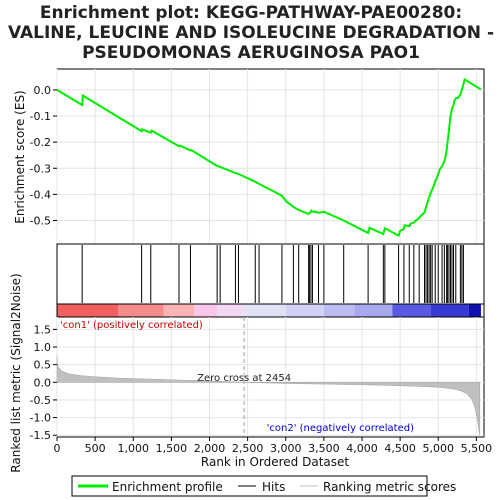 Image resolution: width=500 pixels, height=500 pixels. What do you see at coordinates (134, 448) in the screenshot?
I see `x-tick-label: 1,000` at bounding box center [134, 448].